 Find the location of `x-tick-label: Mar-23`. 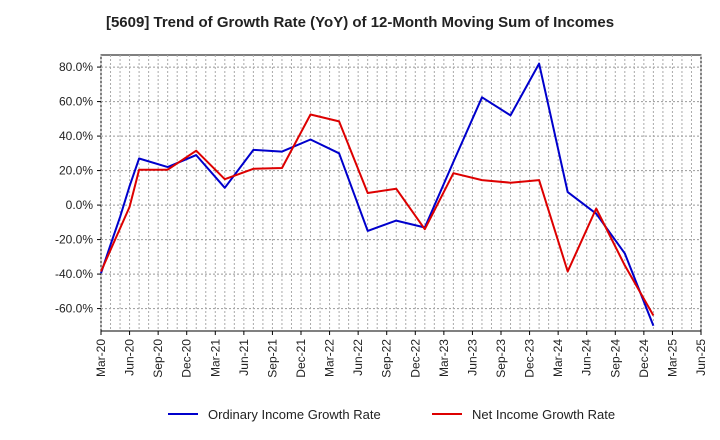

x-tick-label: Mar-23 is located at coordinates (444, 358).